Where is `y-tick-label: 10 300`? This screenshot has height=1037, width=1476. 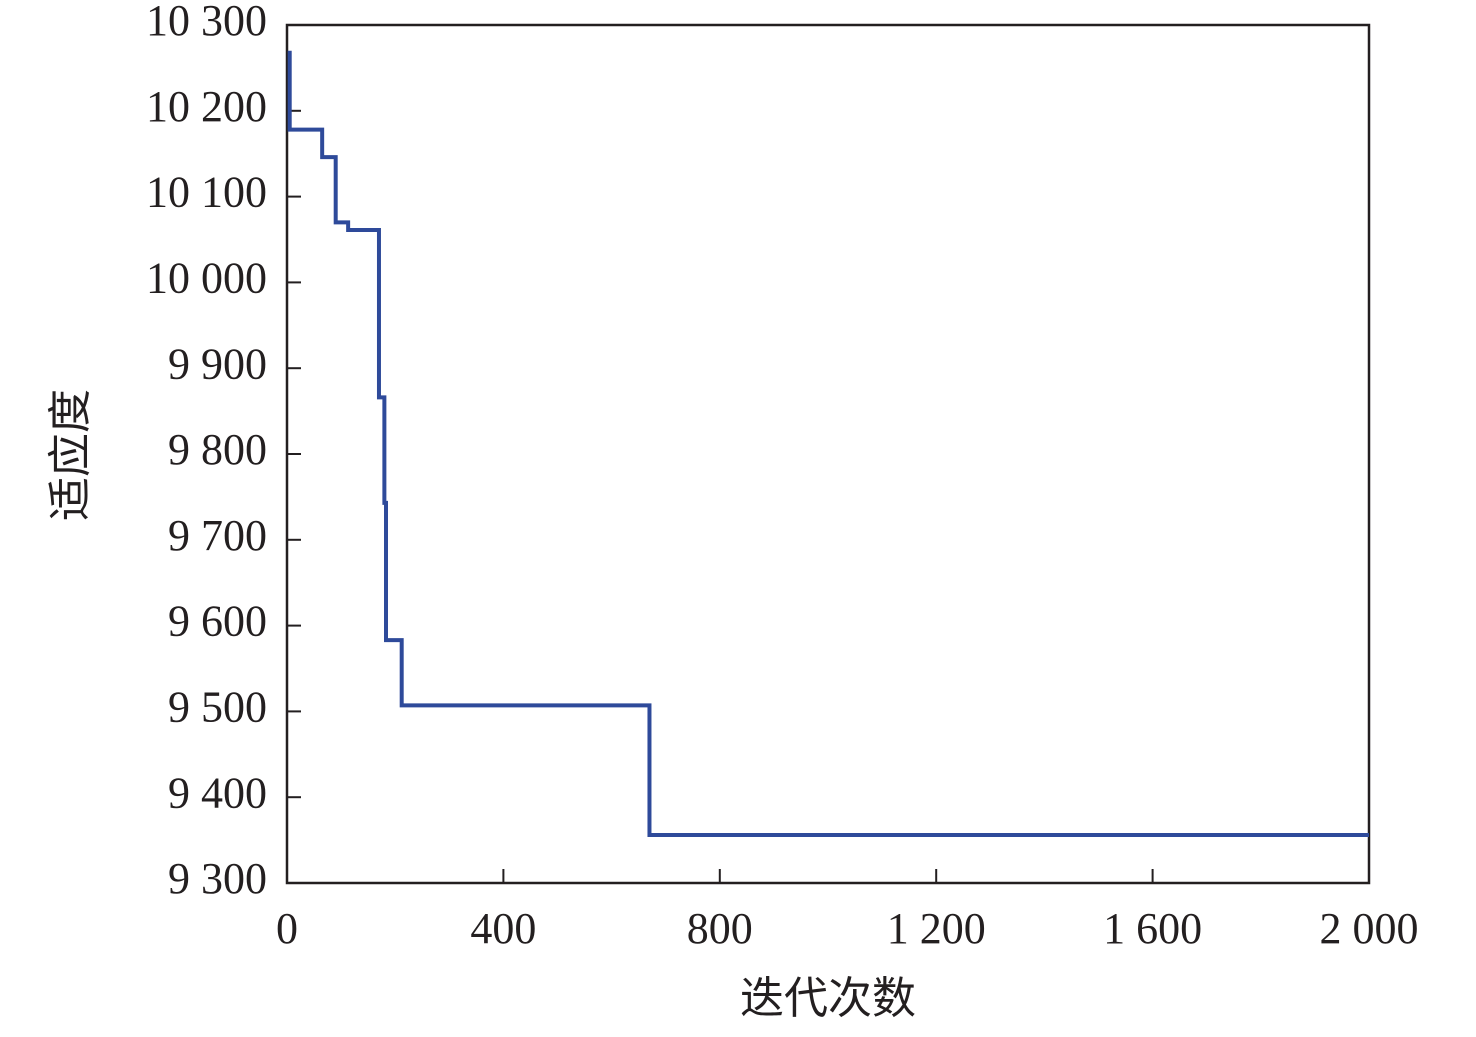
y-tick-label: 10 300 is located at coordinates (206, 22).